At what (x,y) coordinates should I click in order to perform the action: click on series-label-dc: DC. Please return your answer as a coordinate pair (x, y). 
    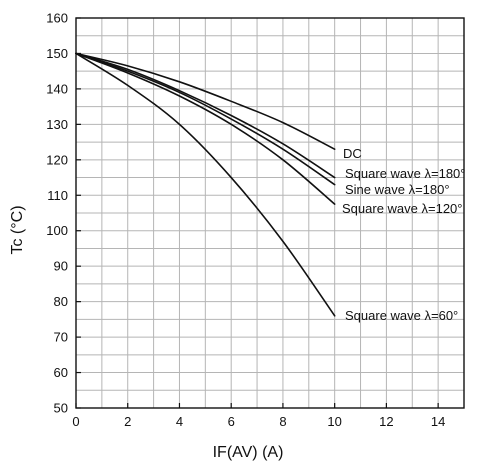
    Looking at the image, I should click on (352, 153).